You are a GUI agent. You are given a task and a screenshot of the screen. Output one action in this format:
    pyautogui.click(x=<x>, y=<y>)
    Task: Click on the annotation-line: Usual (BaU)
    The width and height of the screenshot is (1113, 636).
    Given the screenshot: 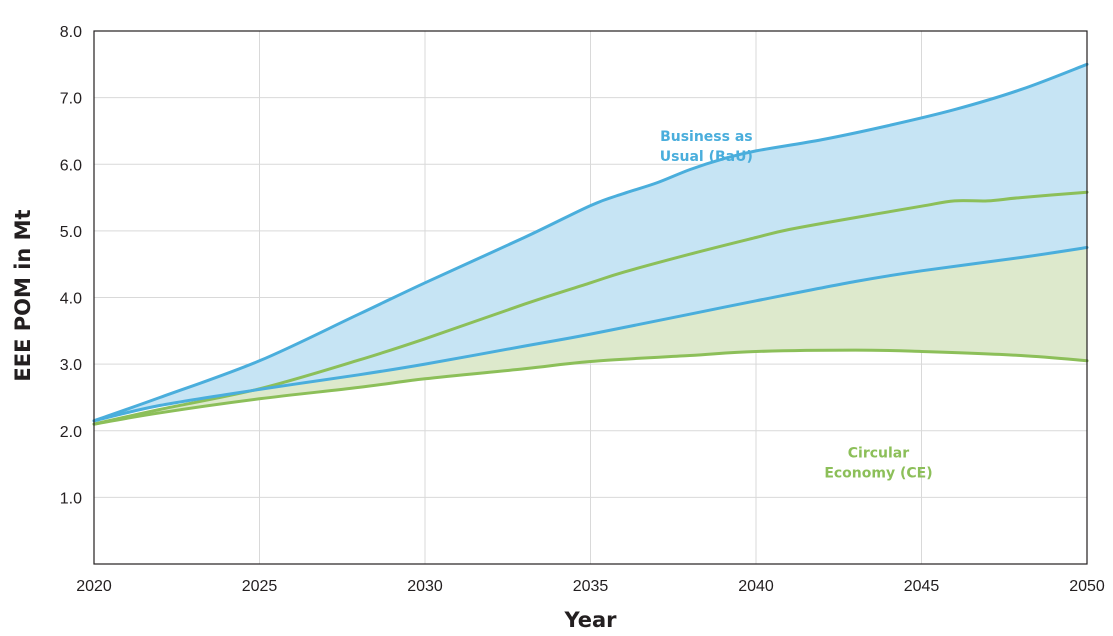 What is the action you would take?
    pyautogui.click(x=706, y=157)
    